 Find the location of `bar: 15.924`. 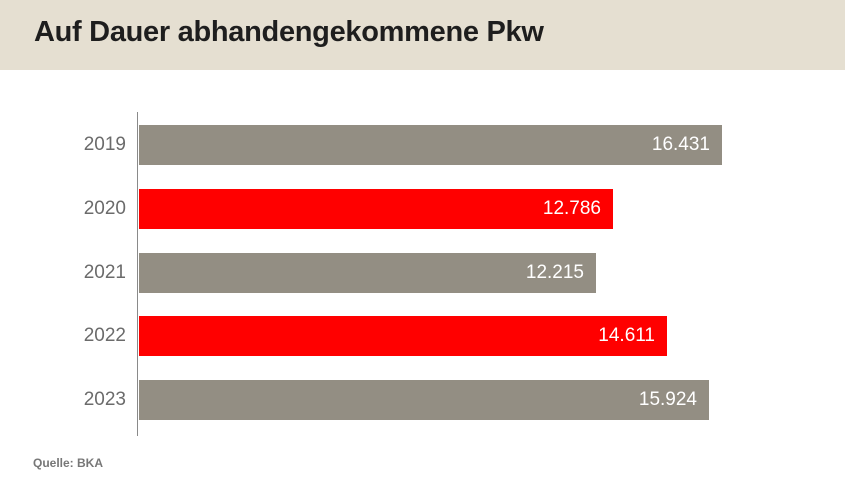

bar: 15.924 is located at coordinates (424, 400).